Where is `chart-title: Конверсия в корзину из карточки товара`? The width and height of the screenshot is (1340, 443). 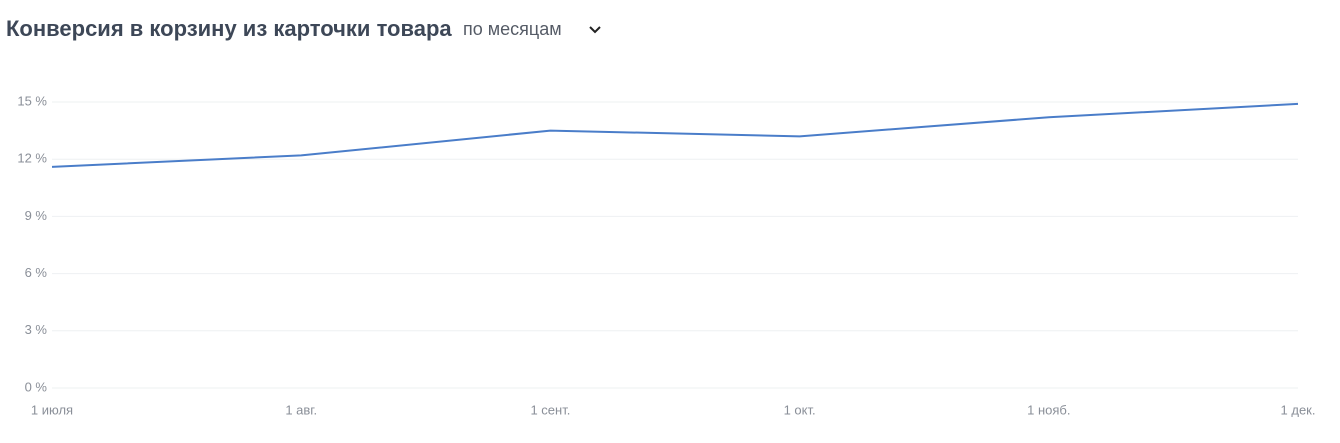
chart-title: Конверсия в корзину из карточки товара is located at coordinates (229, 28).